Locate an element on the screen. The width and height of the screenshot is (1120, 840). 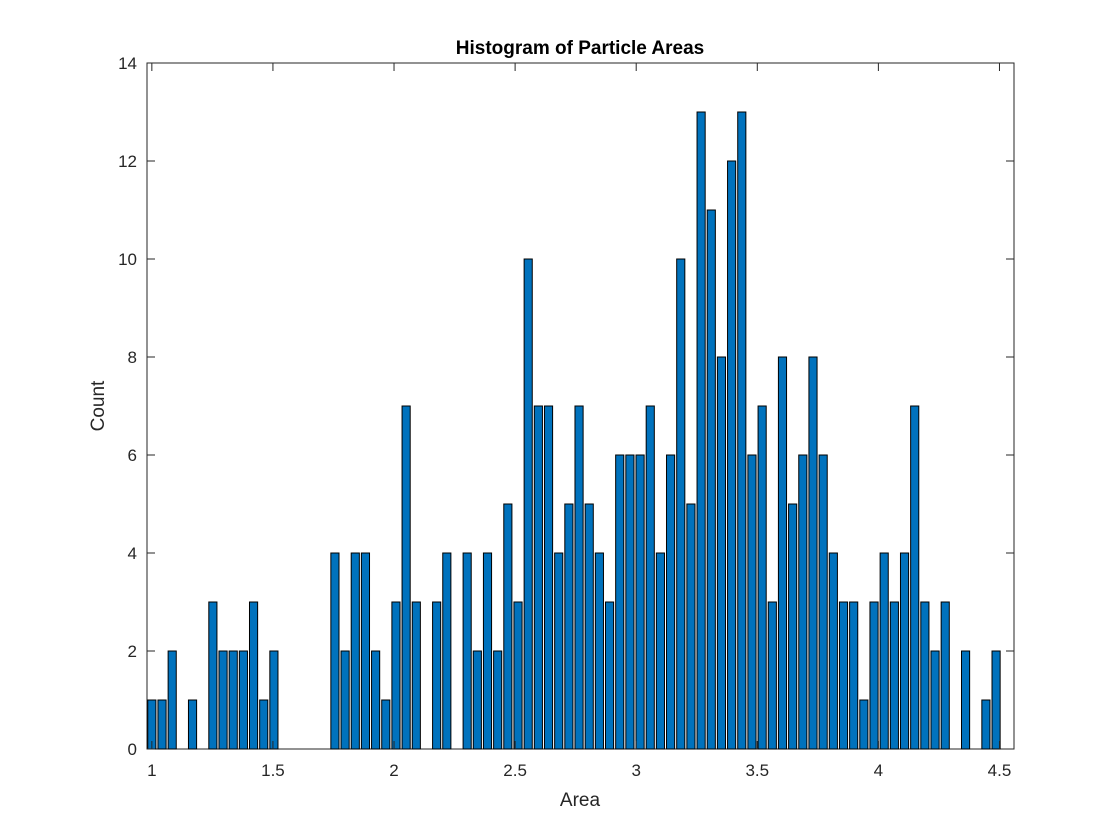
x-tick-label: 2 is located at coordinates (393, 770).